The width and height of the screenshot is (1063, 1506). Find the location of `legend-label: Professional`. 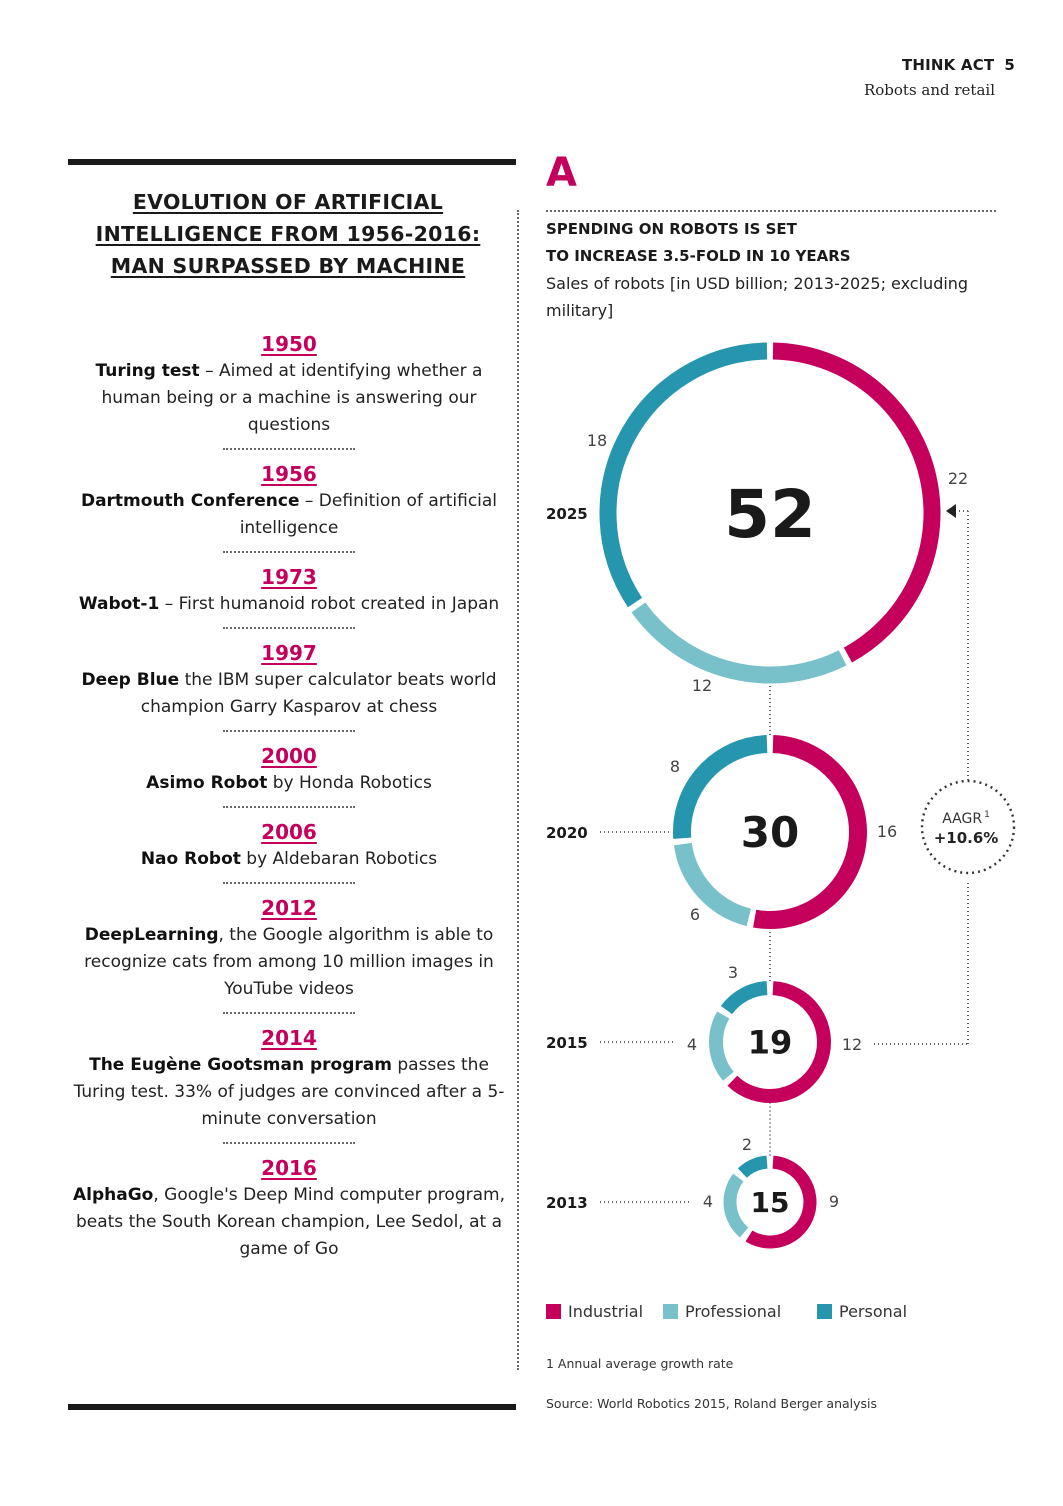

legend-label: Professional is located at coordinates (733, 1311).